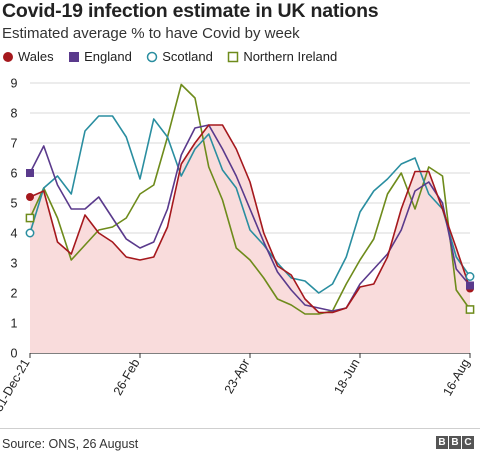 The width and height of the screenshot is (480, 456). What do you see at coordinates (237, 377) in the screenshot?
I see `x-tick-label: 23-Apr` at bounding box center [237, 377].